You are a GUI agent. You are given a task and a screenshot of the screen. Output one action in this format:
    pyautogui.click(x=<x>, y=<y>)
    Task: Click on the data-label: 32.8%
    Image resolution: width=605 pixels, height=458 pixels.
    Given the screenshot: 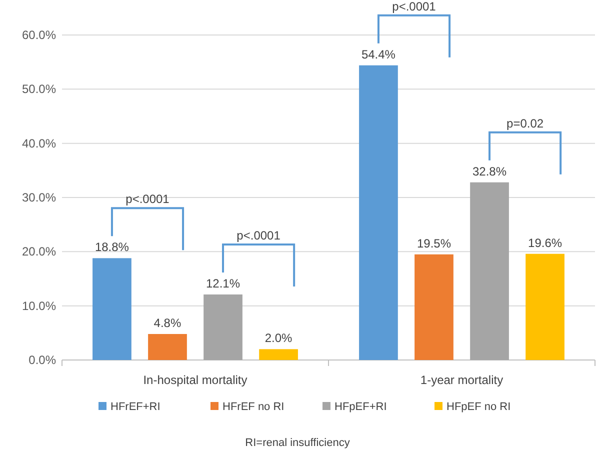 What is the action you would take?
    pyautogui.click(x=489, y=171)
    